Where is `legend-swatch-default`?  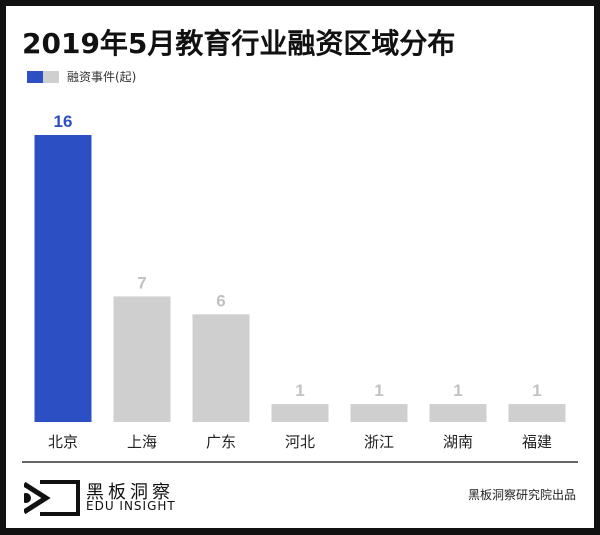
legend-swatch-default is located at coordinates (51, 76).